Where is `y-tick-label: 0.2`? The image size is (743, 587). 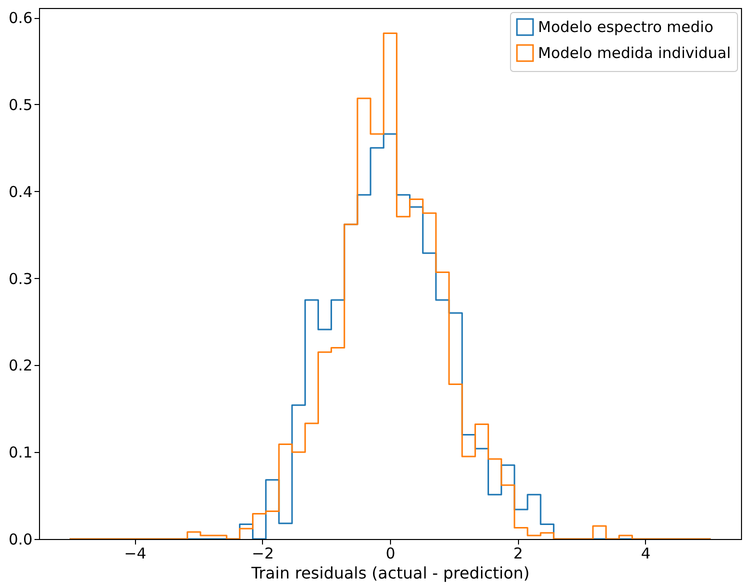
y-tick-label: 0.2 is located at coordinates (20, 365).